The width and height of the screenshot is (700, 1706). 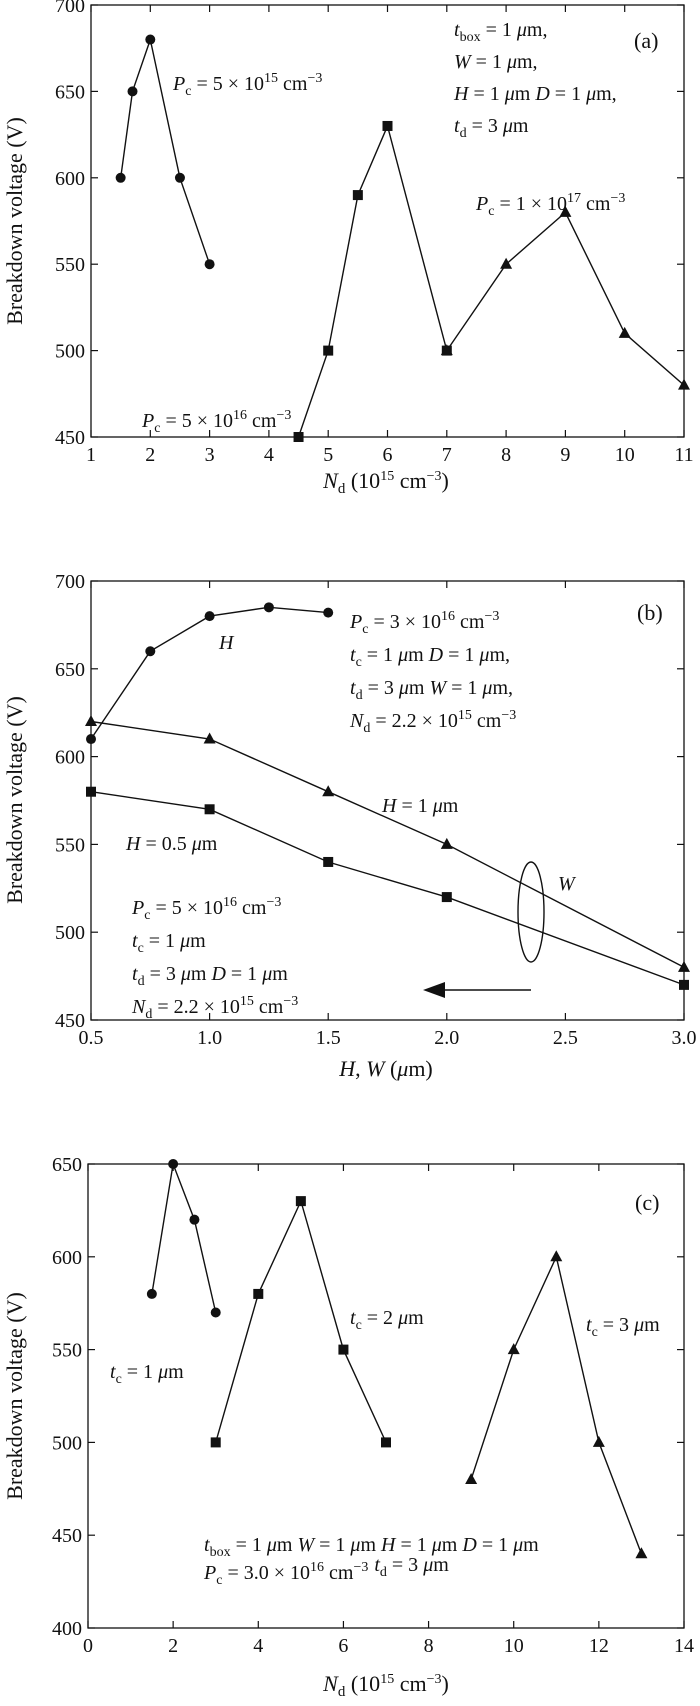 I want to click on panel-b-anno-h05: H = 0.5 μm, so click(x=171, y=844).